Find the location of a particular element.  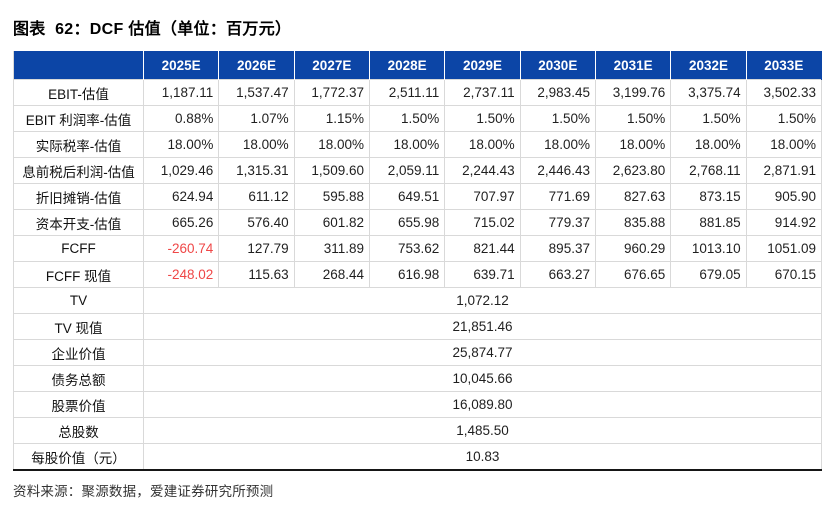

value-cell: 649.51 is located at coordinates (407, 196).